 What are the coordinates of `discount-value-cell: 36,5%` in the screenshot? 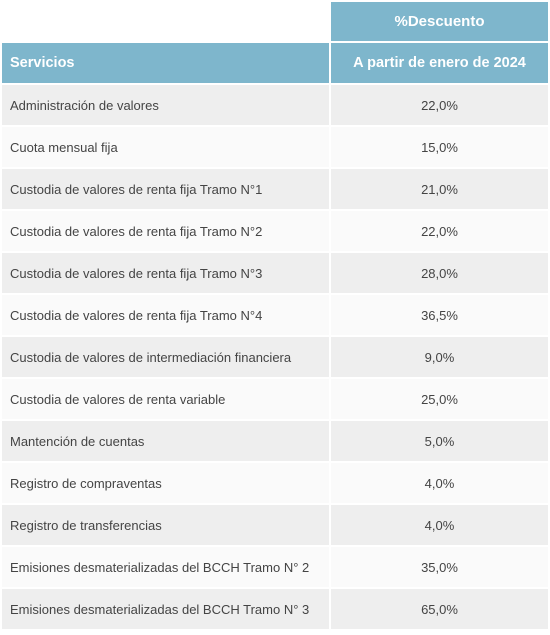 It's located at (439, 315).